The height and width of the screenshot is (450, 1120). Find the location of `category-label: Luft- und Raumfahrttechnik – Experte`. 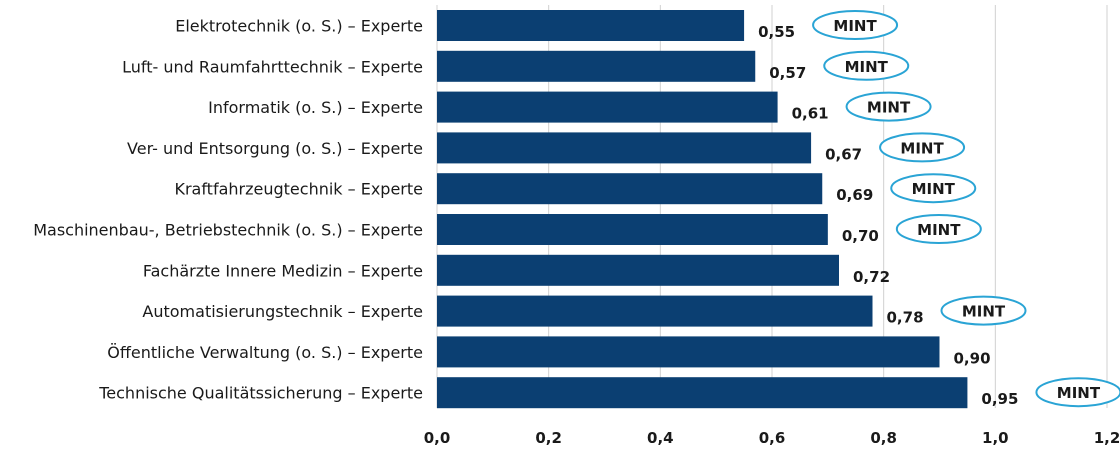

category-label: Luft- und Raumfahrttechnik – Experte is located at coordinates (272, 66).